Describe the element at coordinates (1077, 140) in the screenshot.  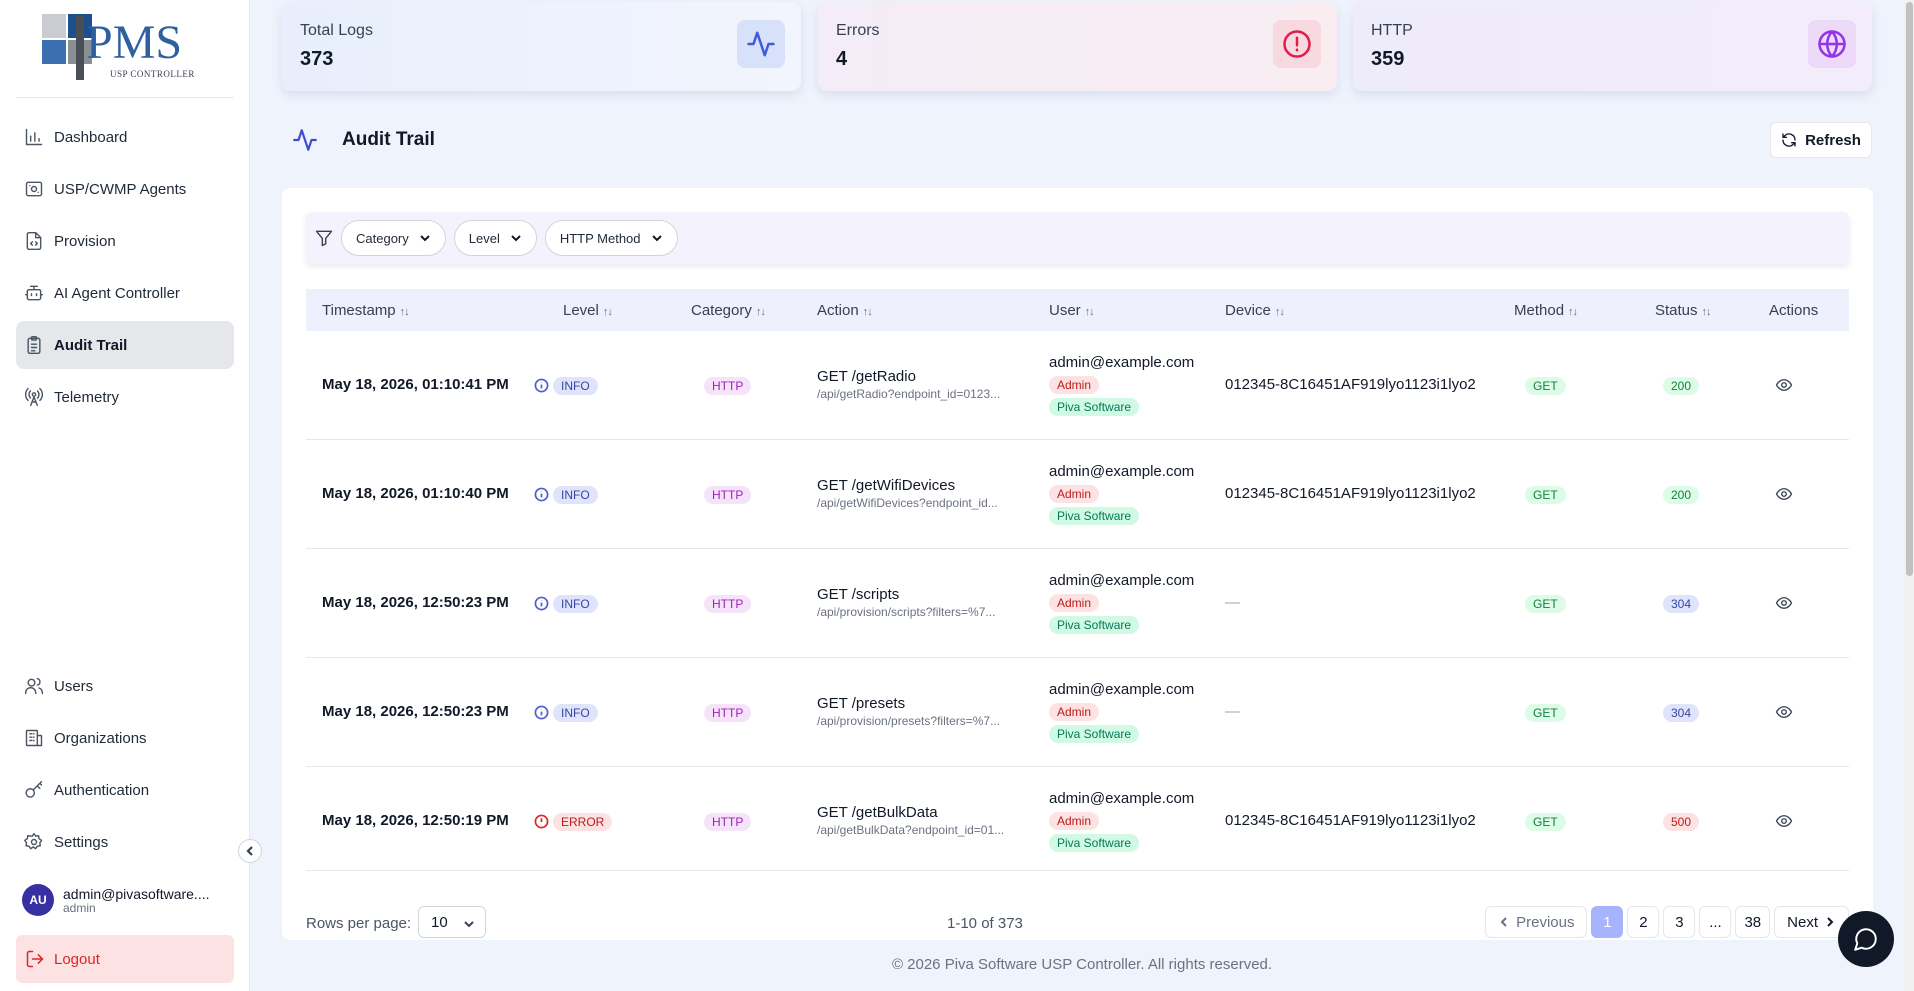
I see `page-header: Audit Trail Refresh` at that location.